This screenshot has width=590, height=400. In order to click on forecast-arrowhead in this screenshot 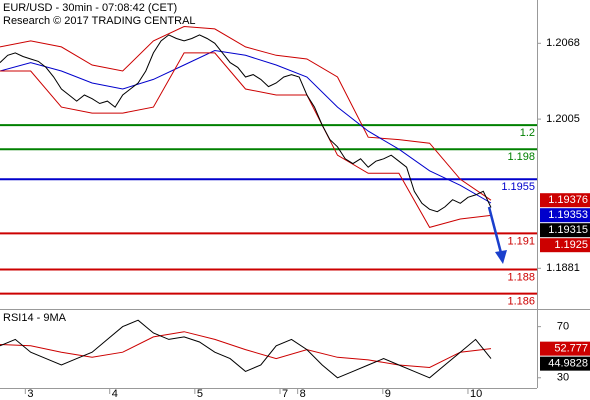, I will do `click(501, 257)`.